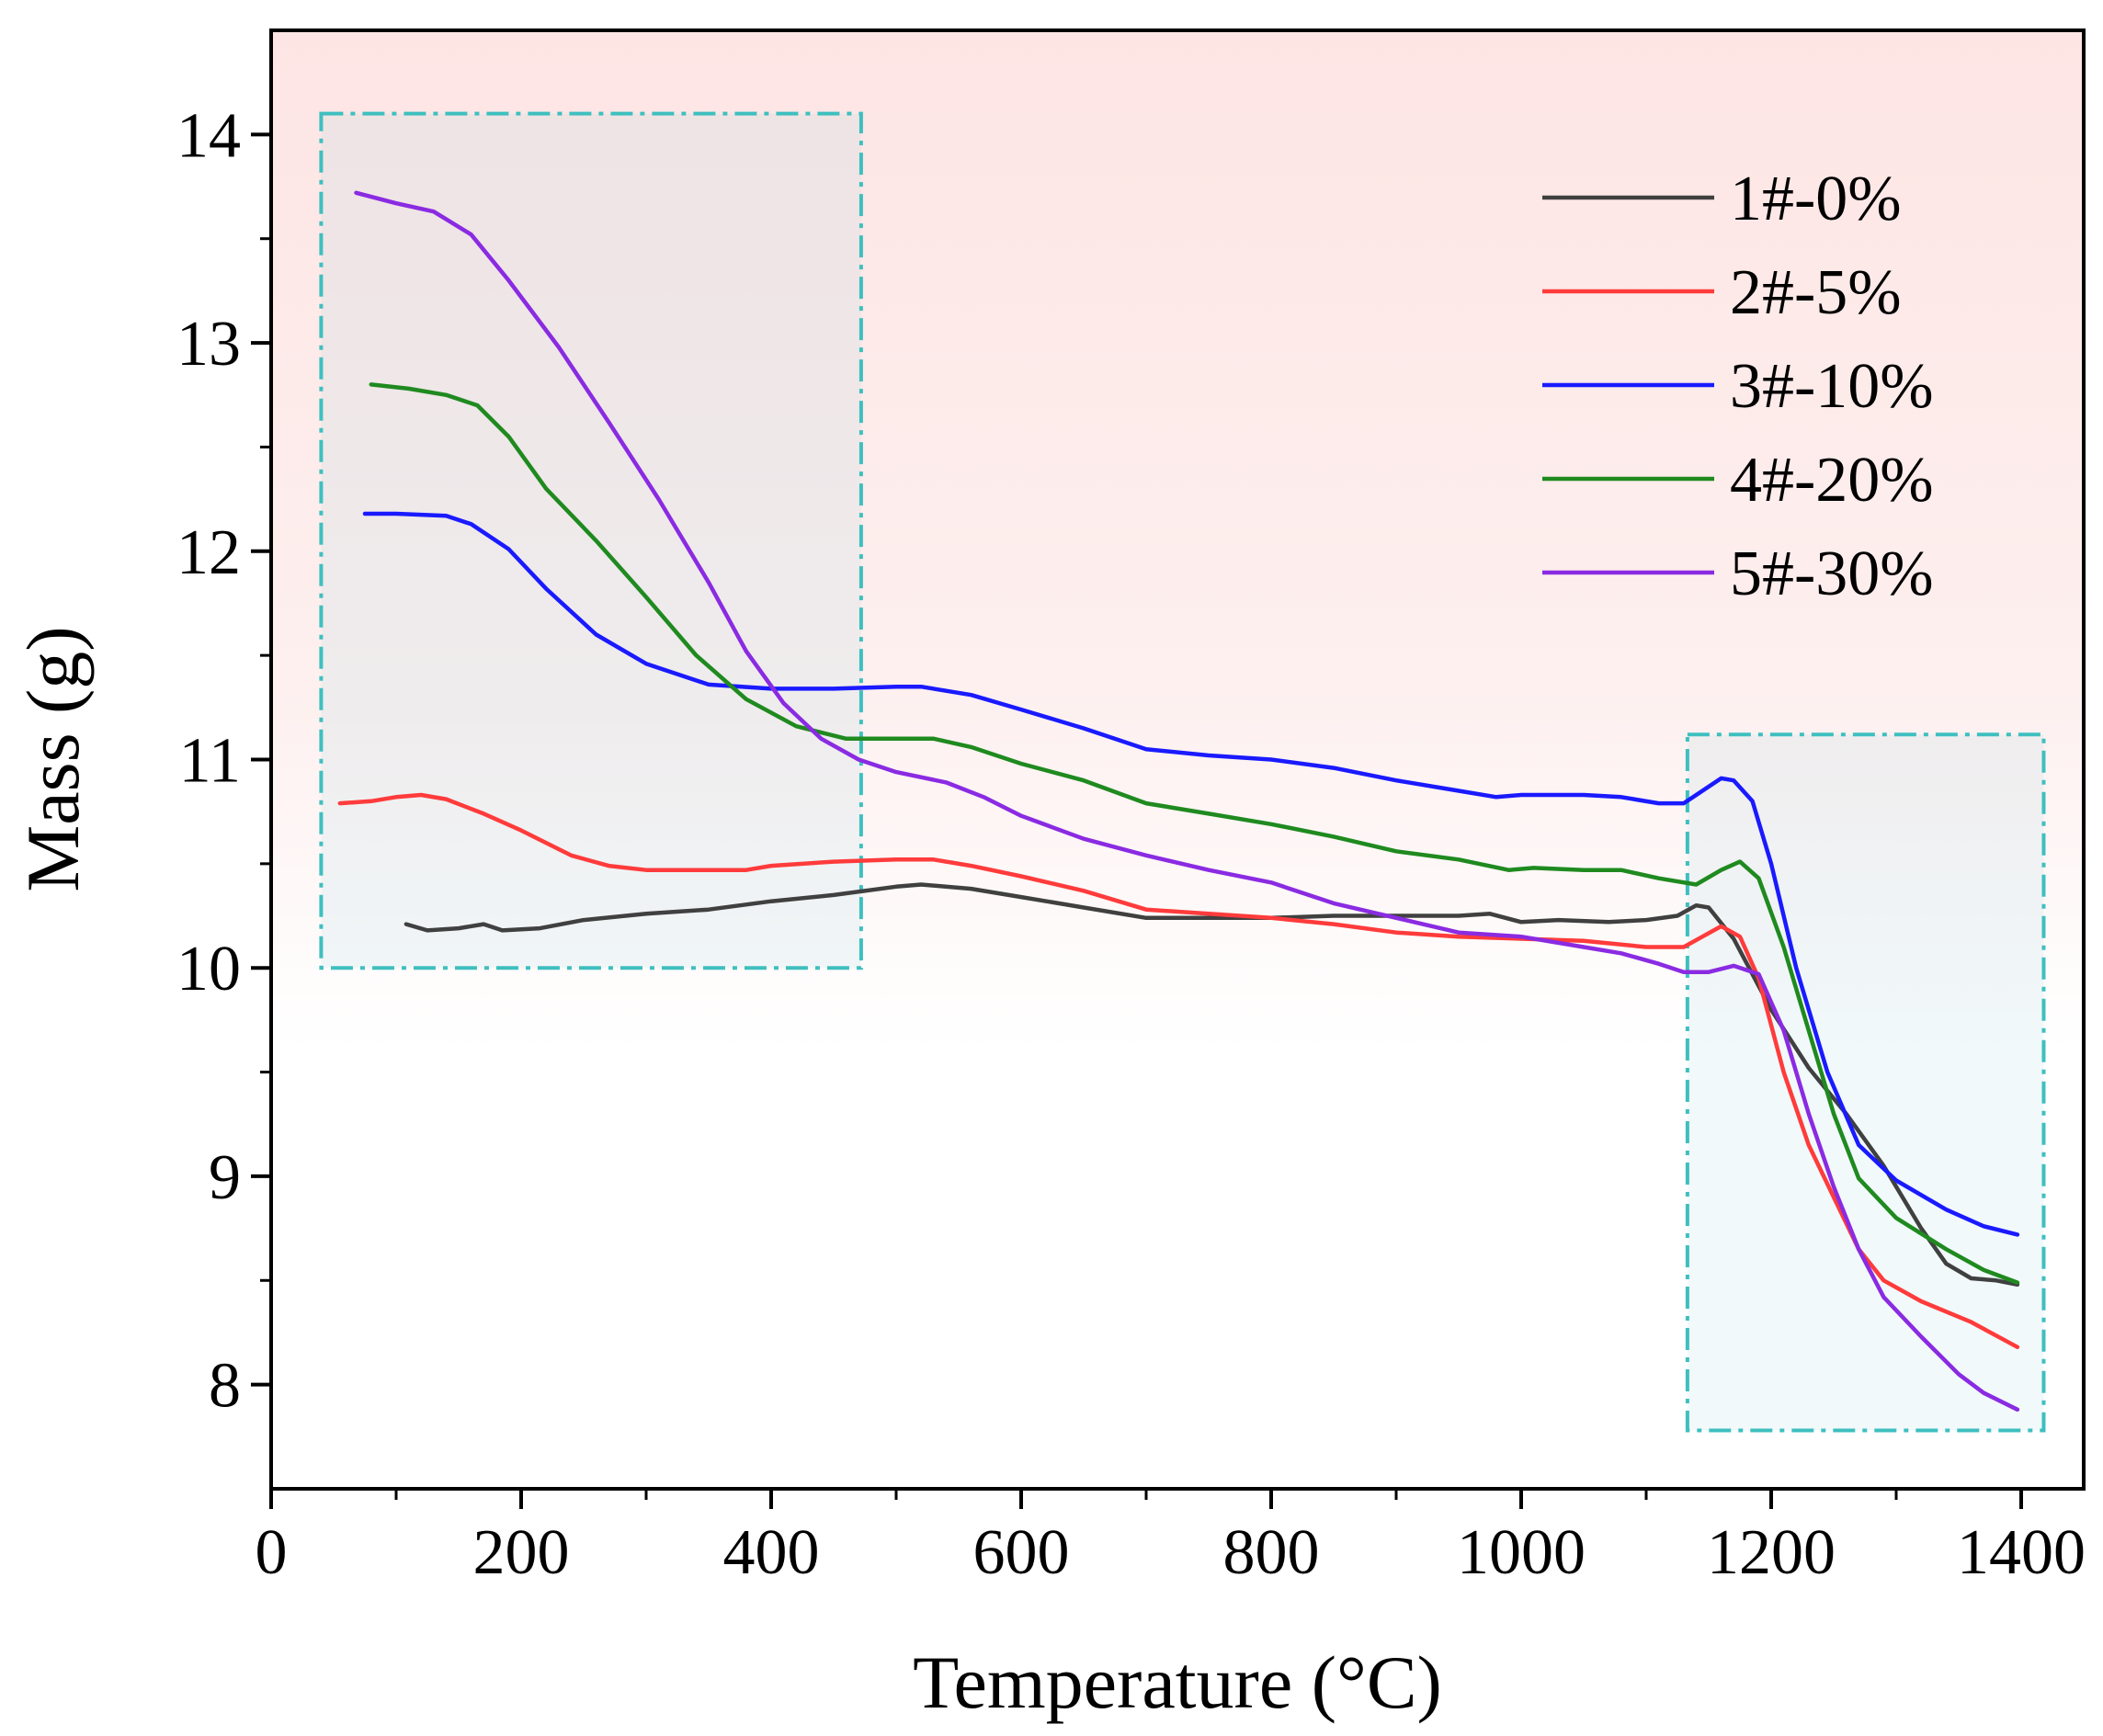 The image size is (2103, 1736). I want to click on y-tick-label: 9, so click(225, 1177).